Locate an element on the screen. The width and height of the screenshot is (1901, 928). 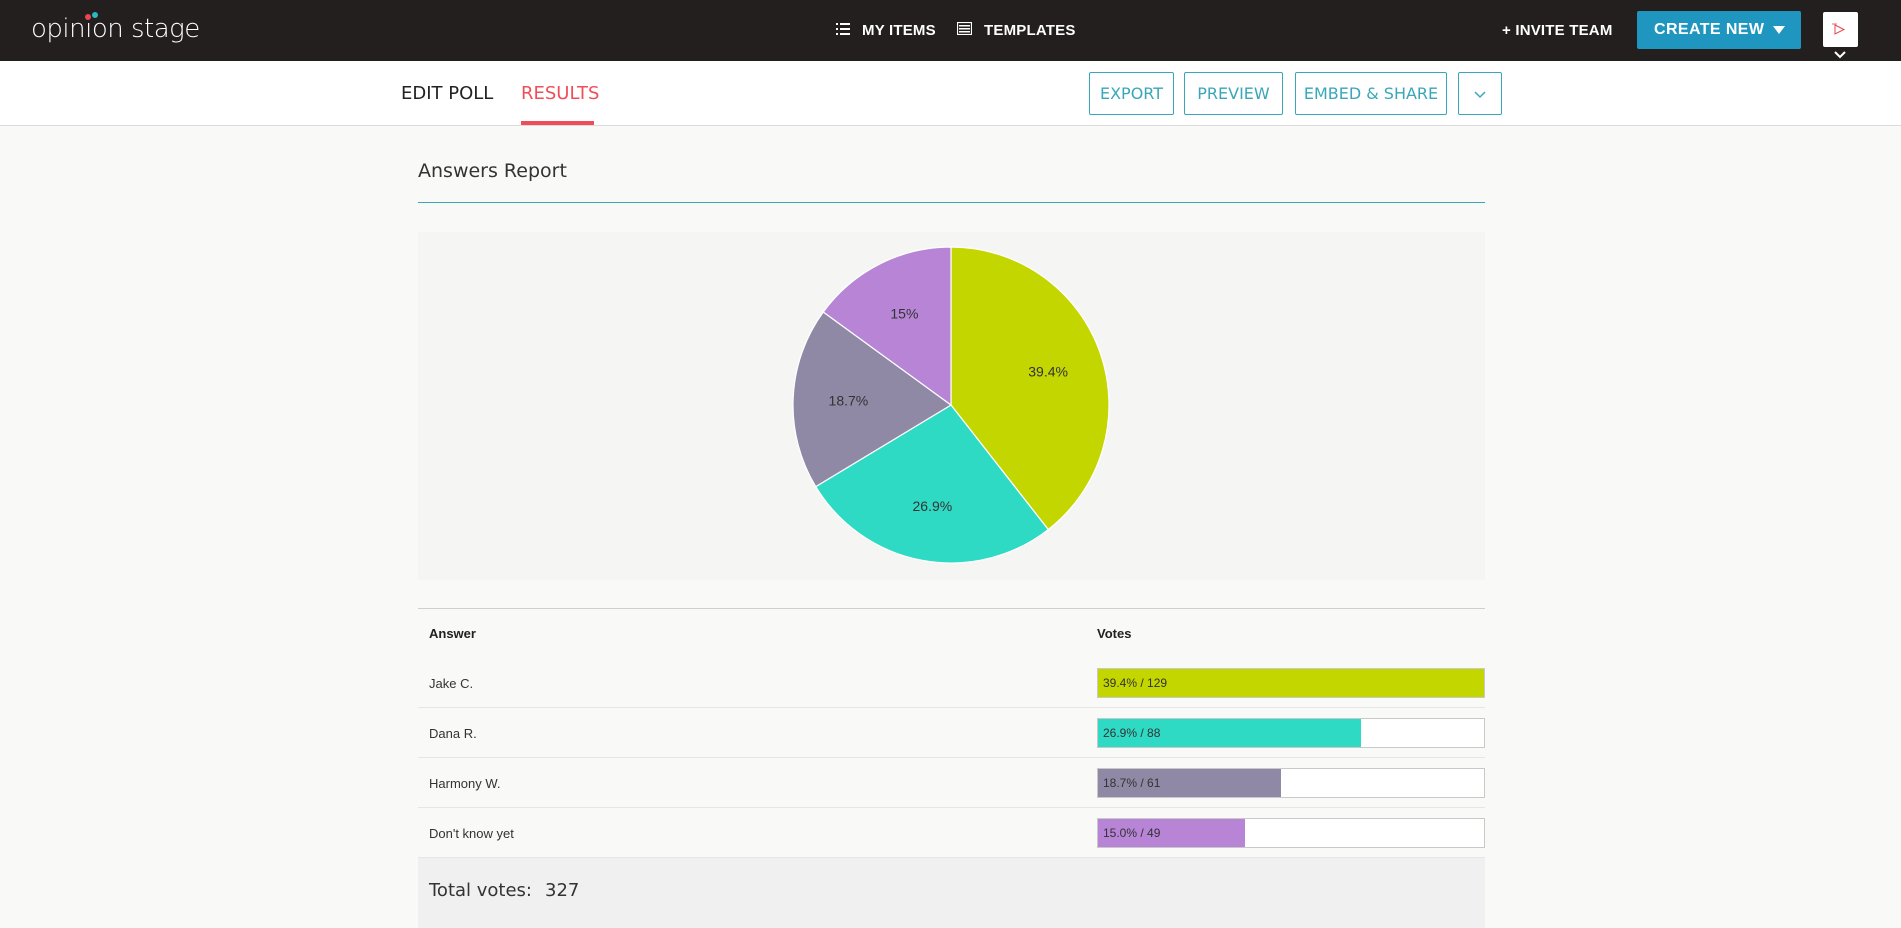
nav-templates-label: TEMPLATES is located at coordinates (1030, 30).